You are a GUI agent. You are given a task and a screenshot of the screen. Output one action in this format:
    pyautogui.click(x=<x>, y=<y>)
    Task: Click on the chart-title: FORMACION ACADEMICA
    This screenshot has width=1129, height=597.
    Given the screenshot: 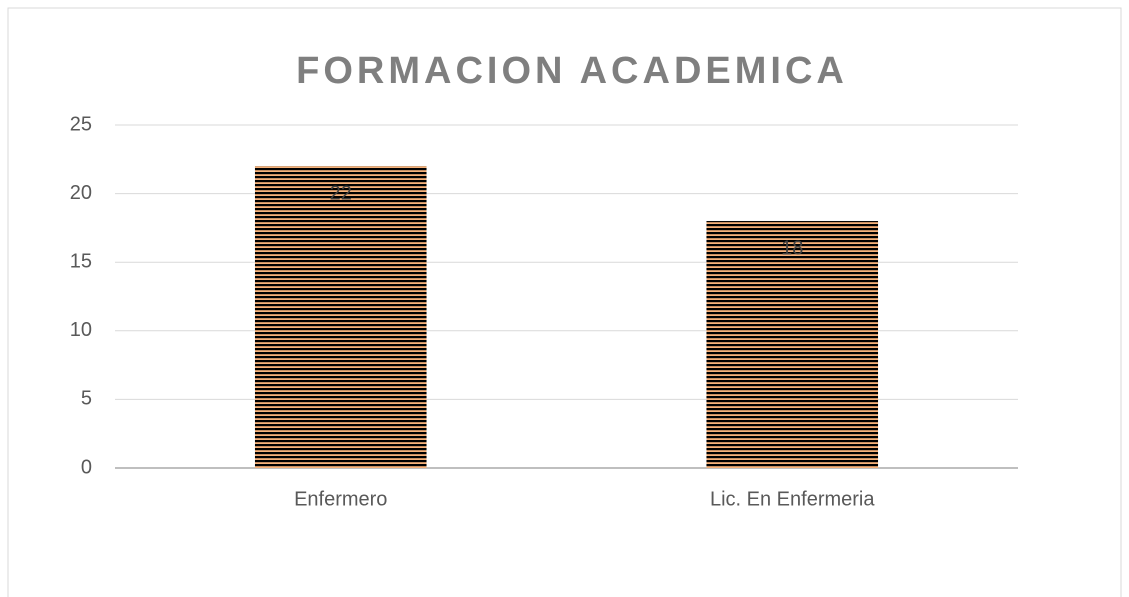 What is the action you would take?
    pyautogui.click(x=572, y=71)
    